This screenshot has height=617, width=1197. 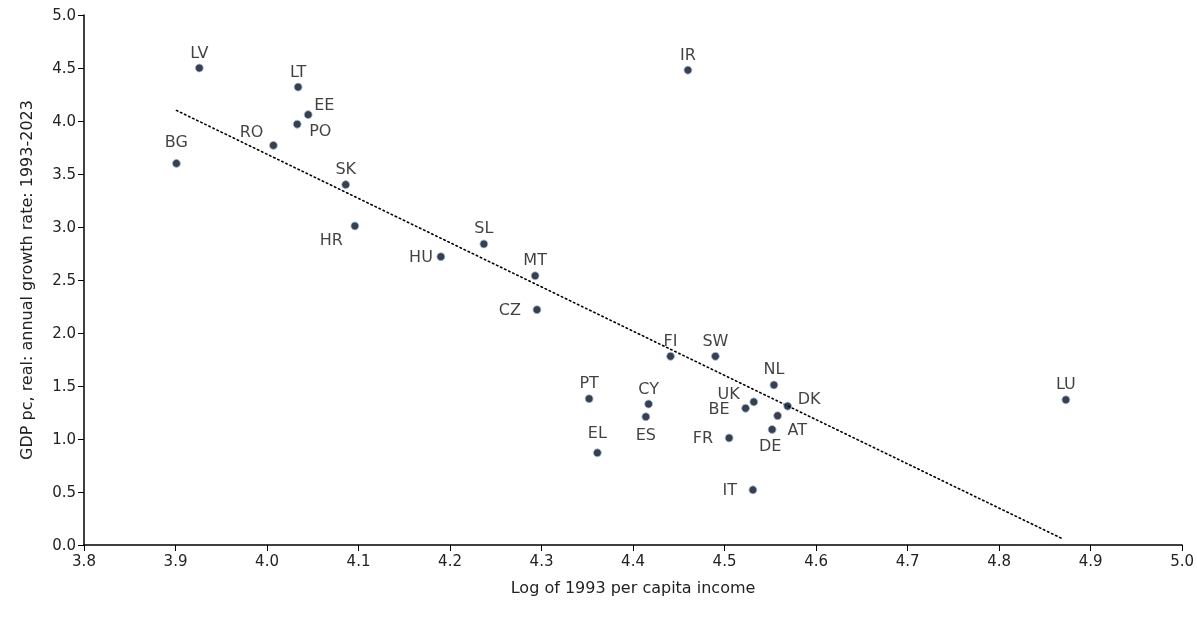 What do you see at coordinates (633, 560) in the screenshot?
I see `x-tick-label: 4.4` at bounding box center [633, 560].